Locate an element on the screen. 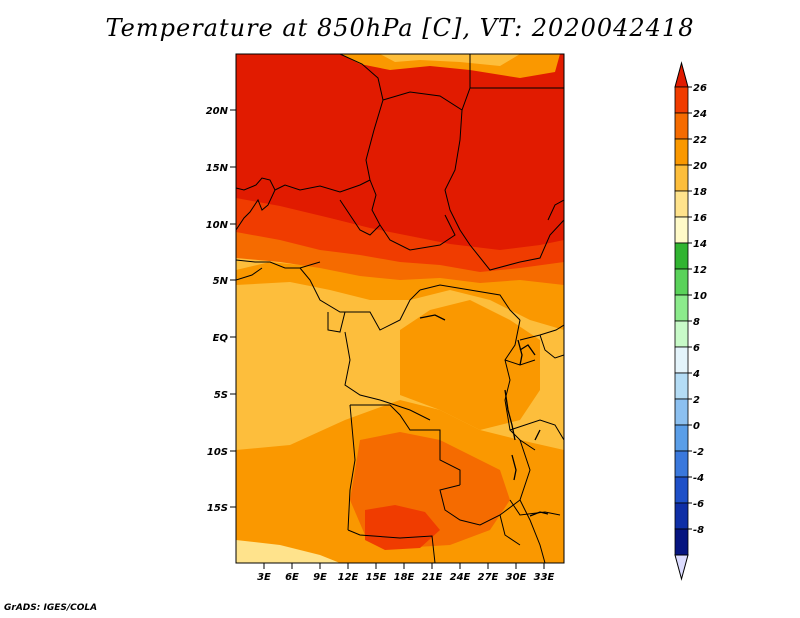 This screenshot has height=618, width=800. latitude-axis: 20N 15N 10N 5N EQ 5S 10S 15S is located at coordinates (221, 310).